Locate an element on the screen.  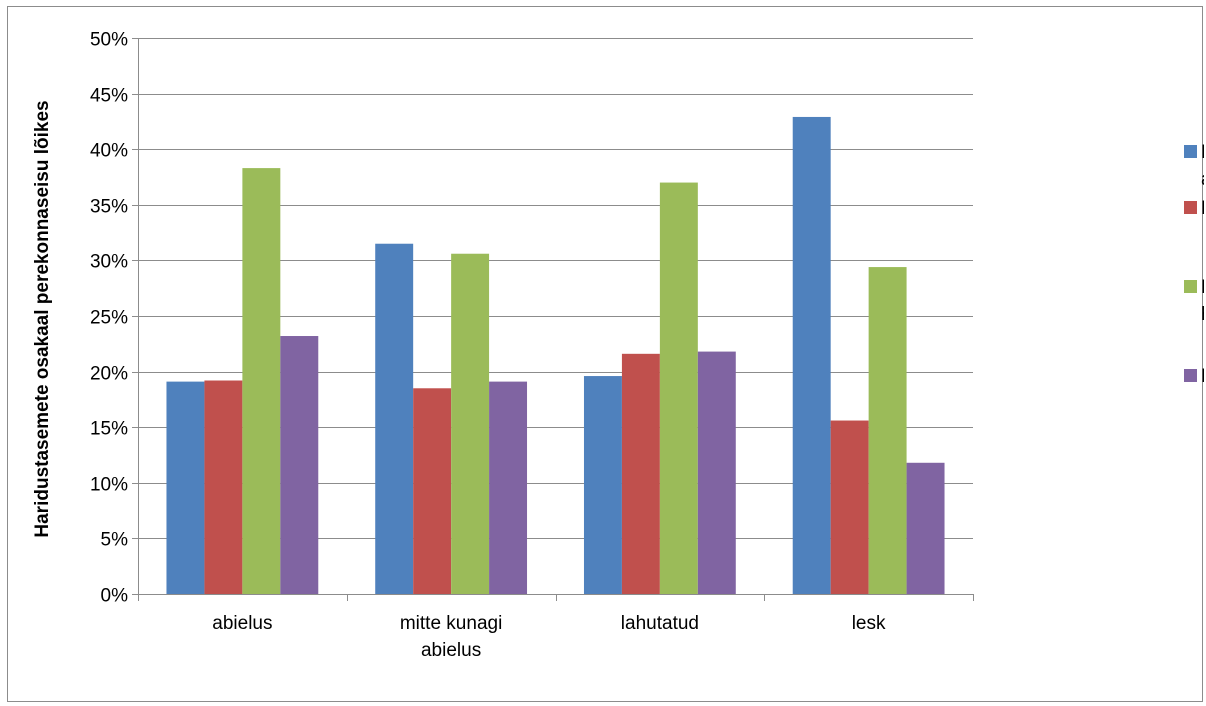
y-tick-label: 35% is located at coordinates (109, 207).